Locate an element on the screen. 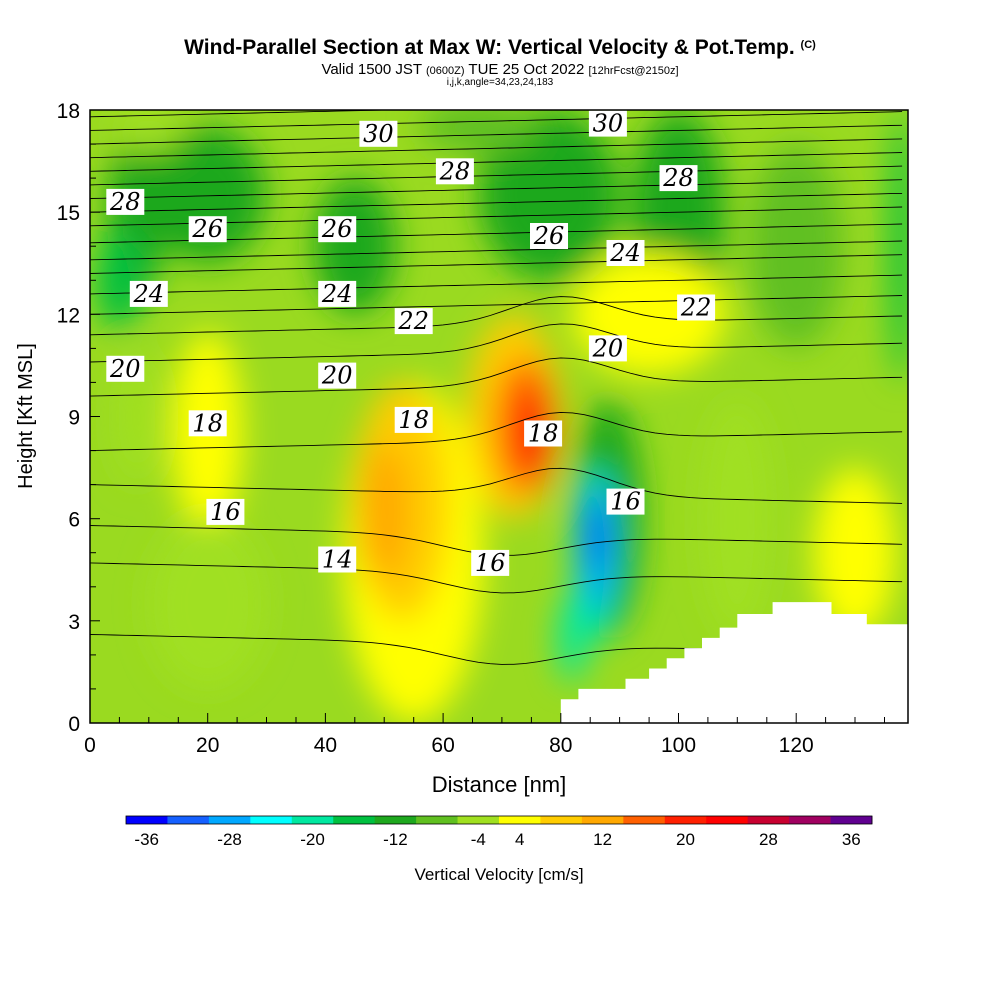  colorbar-tick-label: -20 is located at coordinates (312, 839).